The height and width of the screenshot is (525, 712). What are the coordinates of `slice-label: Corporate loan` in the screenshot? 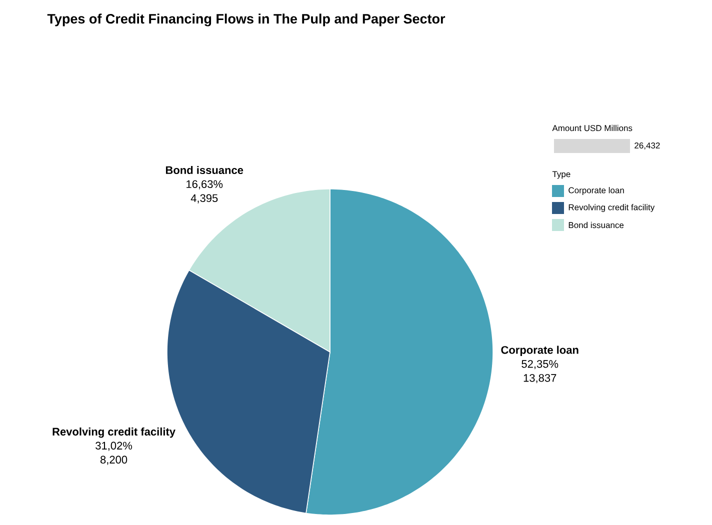 It's located at (539, 351).